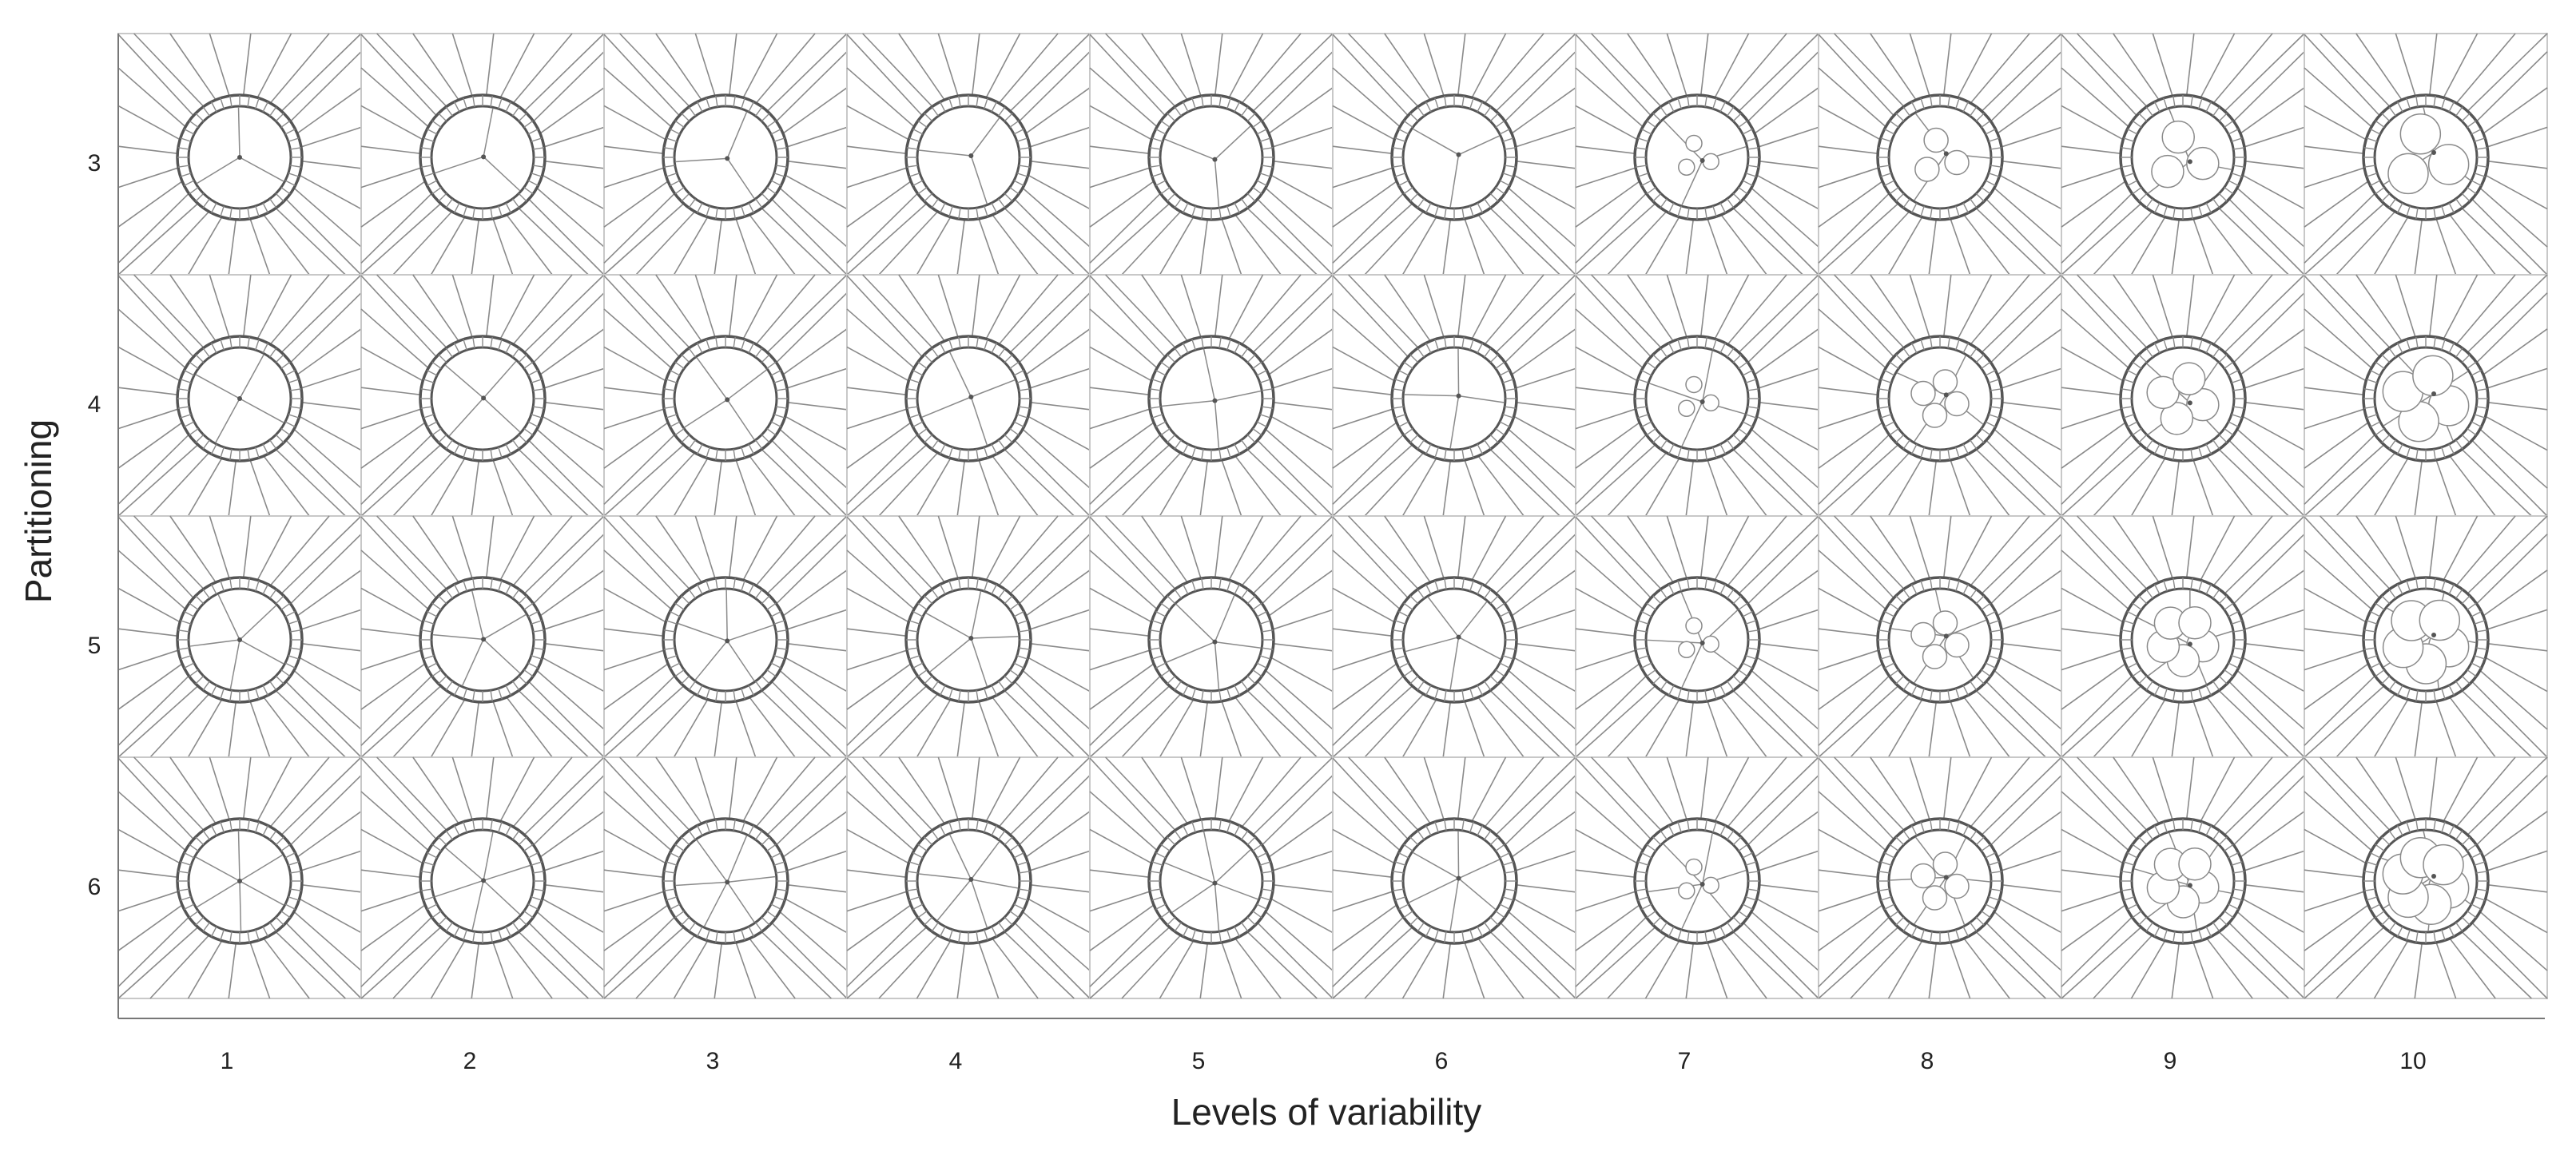 The image size is (2576, 1163). What do you see at coordinates (1685, 1061) in the screenshot?
I see `column-label: 7` at bounding box center [1685, 1061].